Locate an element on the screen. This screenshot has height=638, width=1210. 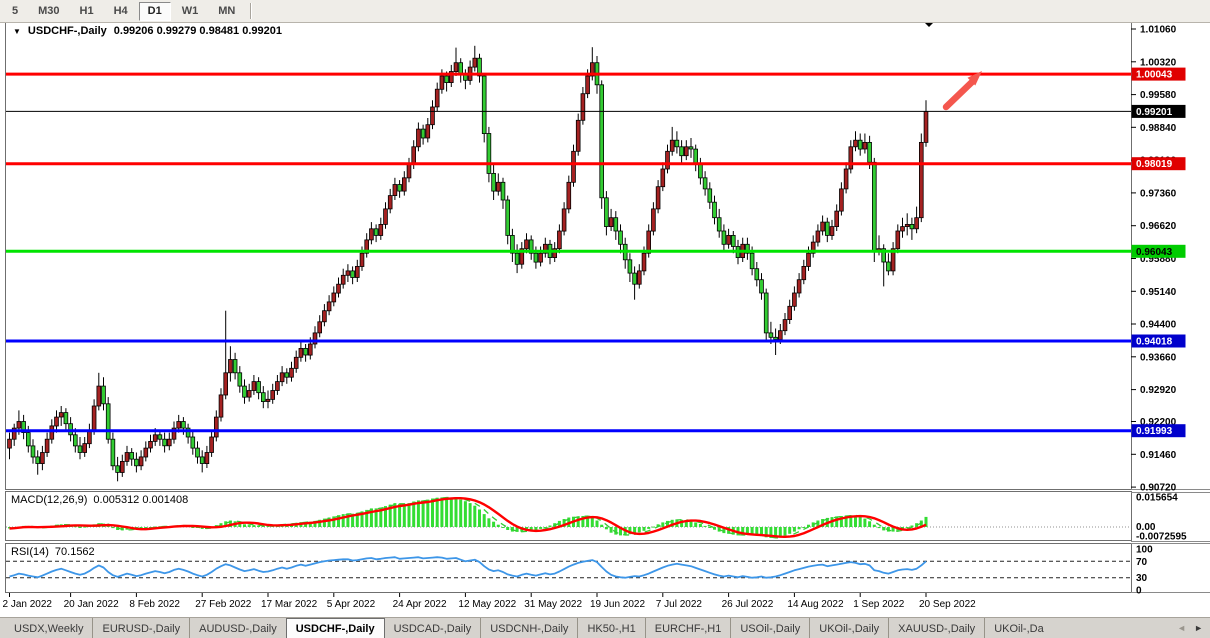
period-button-D1: D1 is located at coordinates (154, 11).